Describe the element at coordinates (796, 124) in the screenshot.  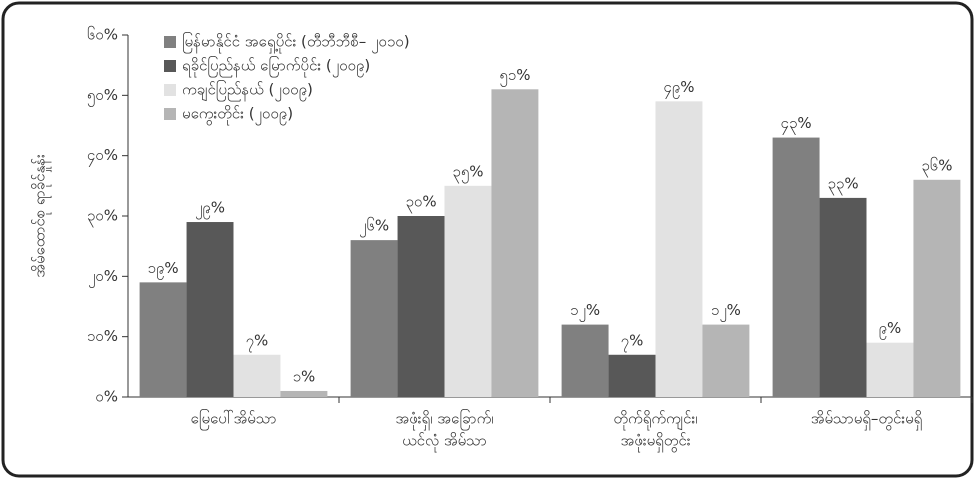
I see `value-label: ၄၃%` at that location.